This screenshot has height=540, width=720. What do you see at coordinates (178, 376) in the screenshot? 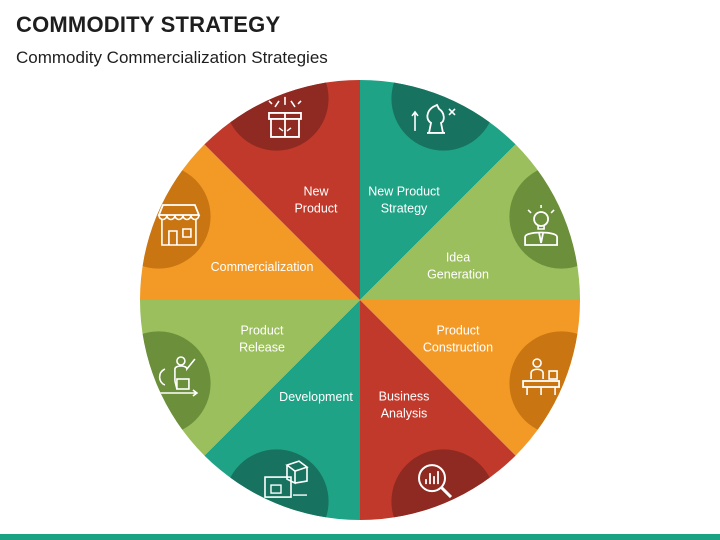
I see `person-release-icon` at bounding box center [178, 376].